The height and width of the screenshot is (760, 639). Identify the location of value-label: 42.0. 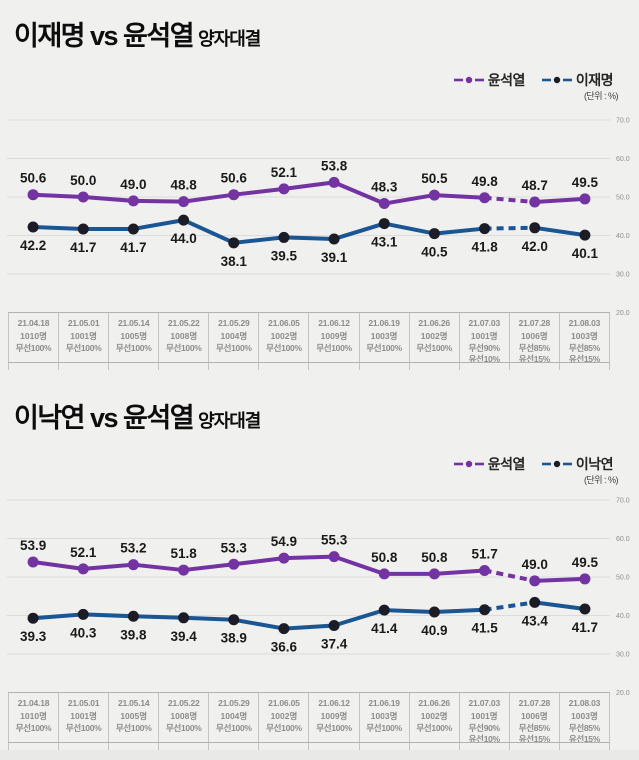
(535, 246).